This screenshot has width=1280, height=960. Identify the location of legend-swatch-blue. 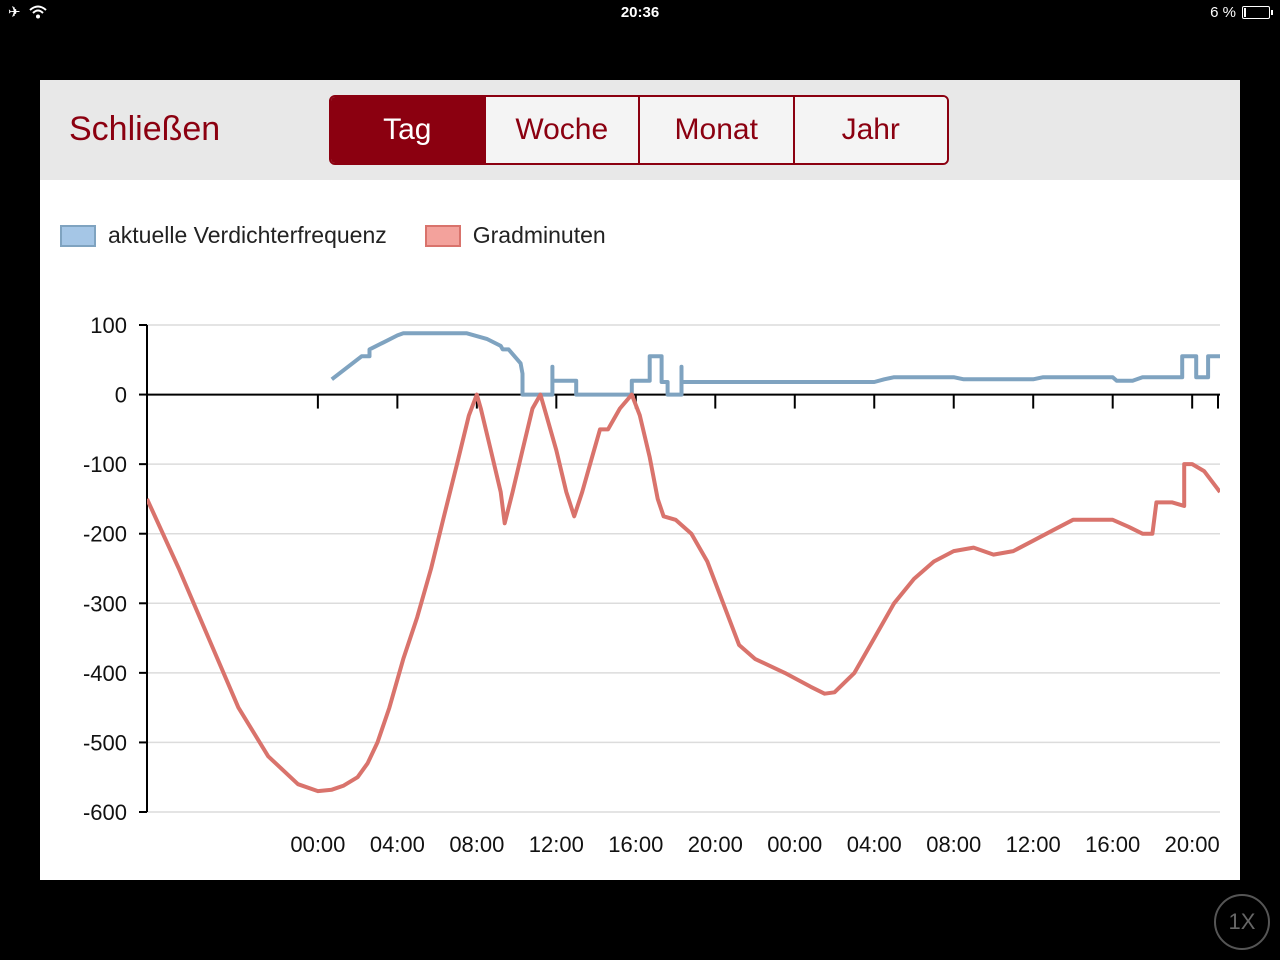
(78, 235).